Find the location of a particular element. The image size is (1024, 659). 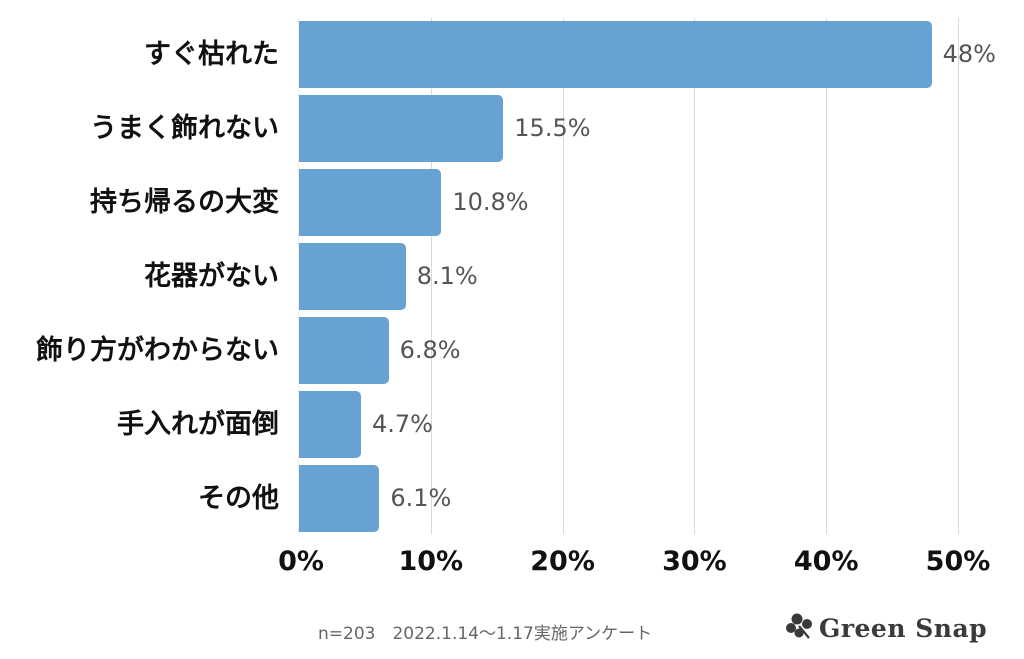

value-label: 6.1% is located at coordinates (421, 498).